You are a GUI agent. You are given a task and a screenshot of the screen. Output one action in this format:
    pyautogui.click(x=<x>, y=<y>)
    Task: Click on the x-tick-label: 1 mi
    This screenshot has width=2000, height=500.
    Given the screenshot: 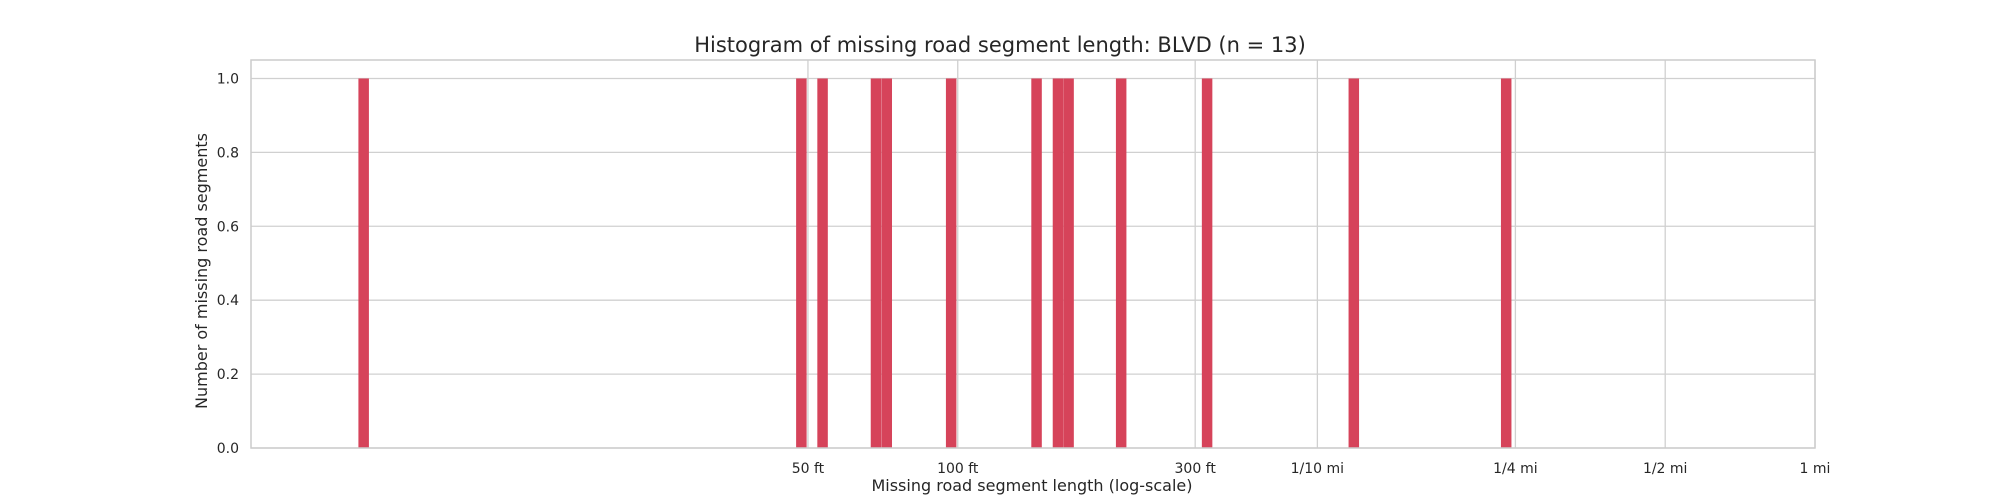 What is the action you would take?
    pyautogui.click(x=1815, y=469)
    